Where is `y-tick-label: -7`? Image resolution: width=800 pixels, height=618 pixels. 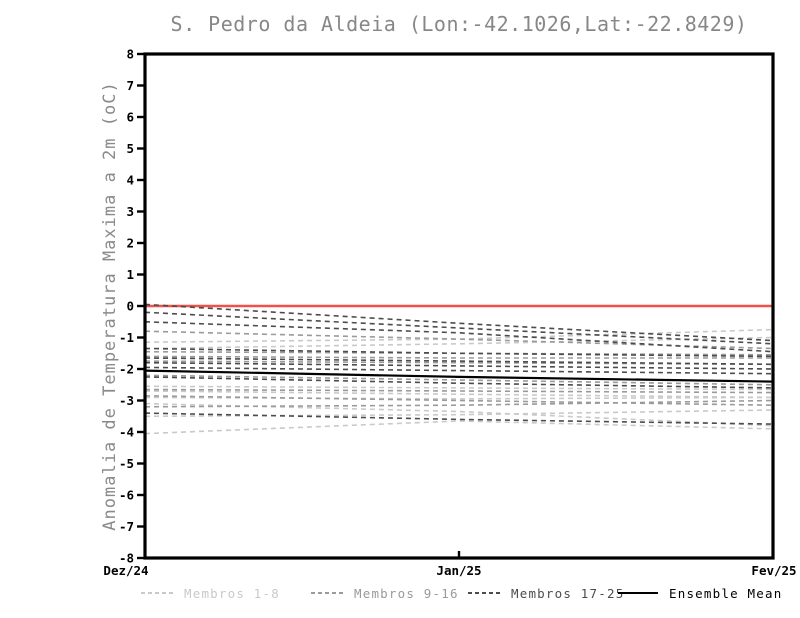 y-tick-label: -7 is located at coordinates (126, 526).